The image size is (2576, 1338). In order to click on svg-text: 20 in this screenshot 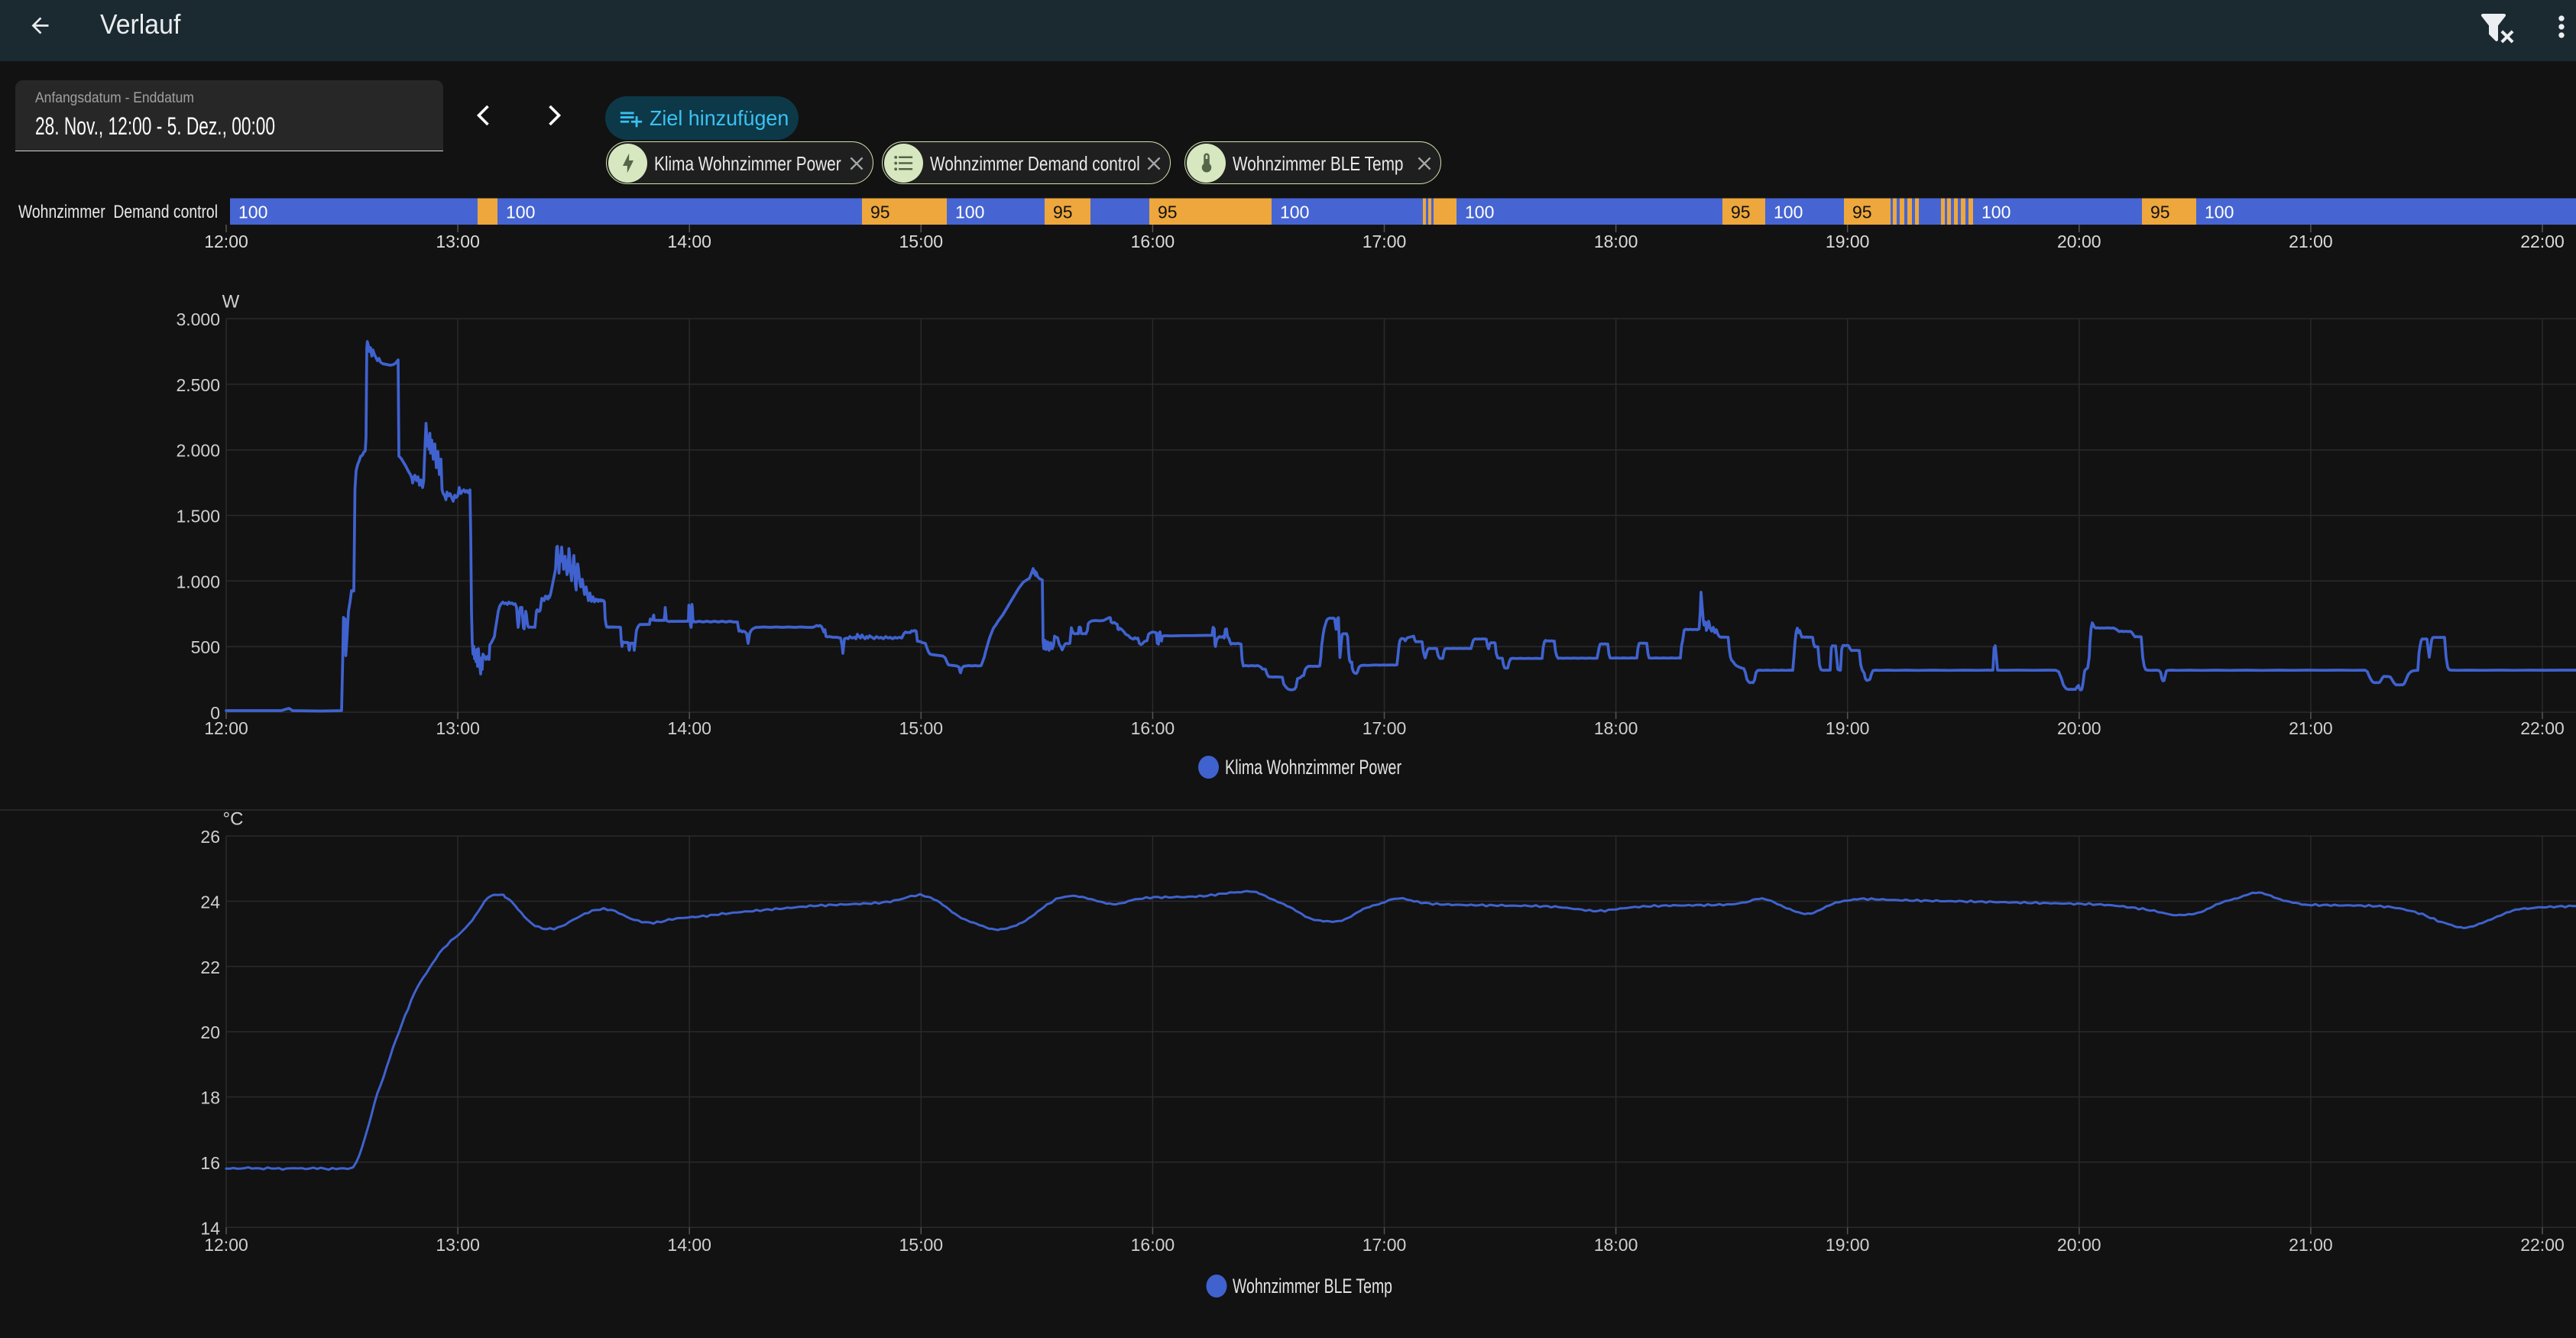, I will do `click(210, 1032)`.